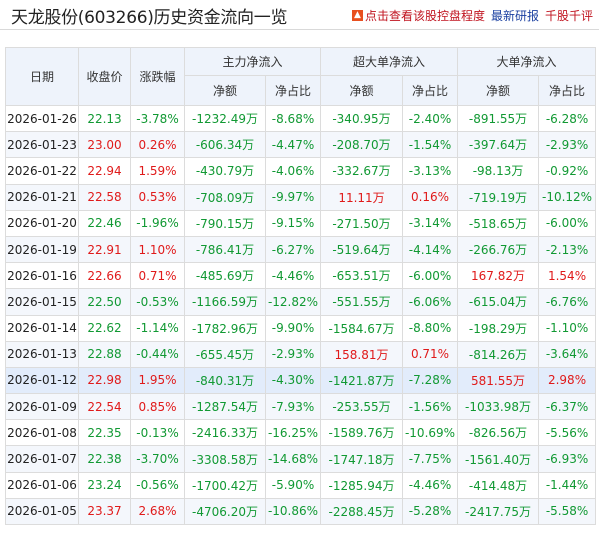  What do you see at coordinates (293, 459) in the screenshot?
I see `main-ratio-cell: -14.68%` at bounding box center [293, 459].